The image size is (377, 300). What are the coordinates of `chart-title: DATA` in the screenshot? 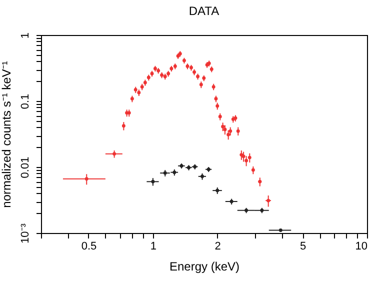 It's located at (204, 11).